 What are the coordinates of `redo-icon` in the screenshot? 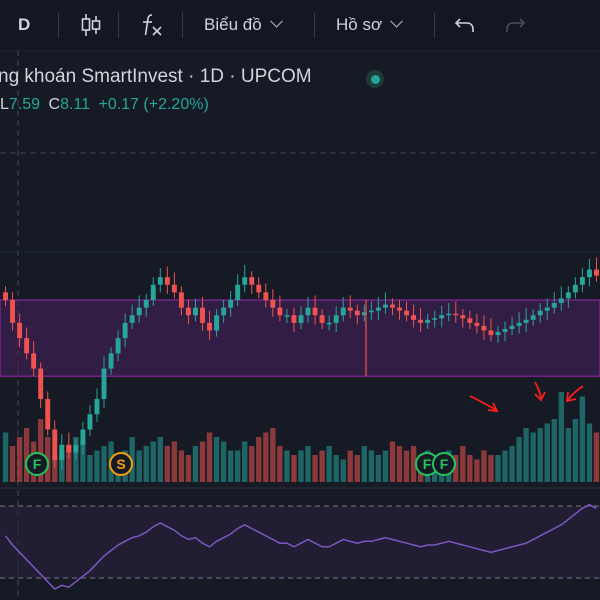 It's located at (516, 25).